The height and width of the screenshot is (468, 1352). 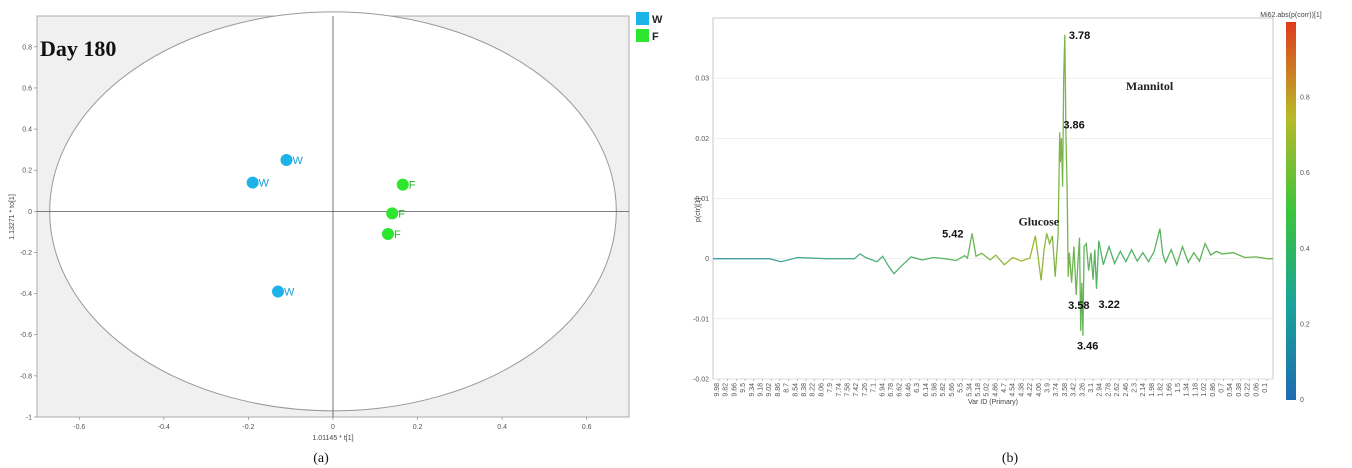 I want to click on peak-label: 3.86, so click(x=1073, y=125).